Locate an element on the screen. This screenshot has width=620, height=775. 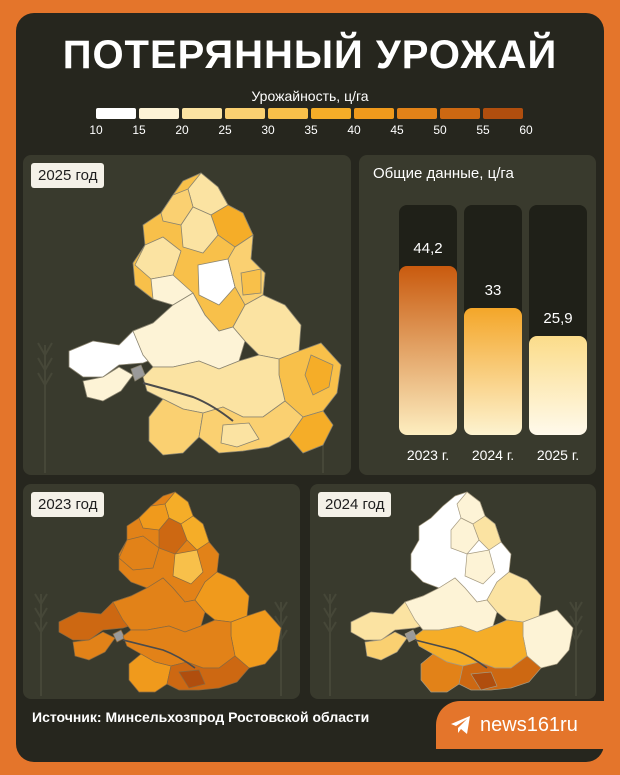
brand-badge: news161ru is located at coordinates (520, 725).